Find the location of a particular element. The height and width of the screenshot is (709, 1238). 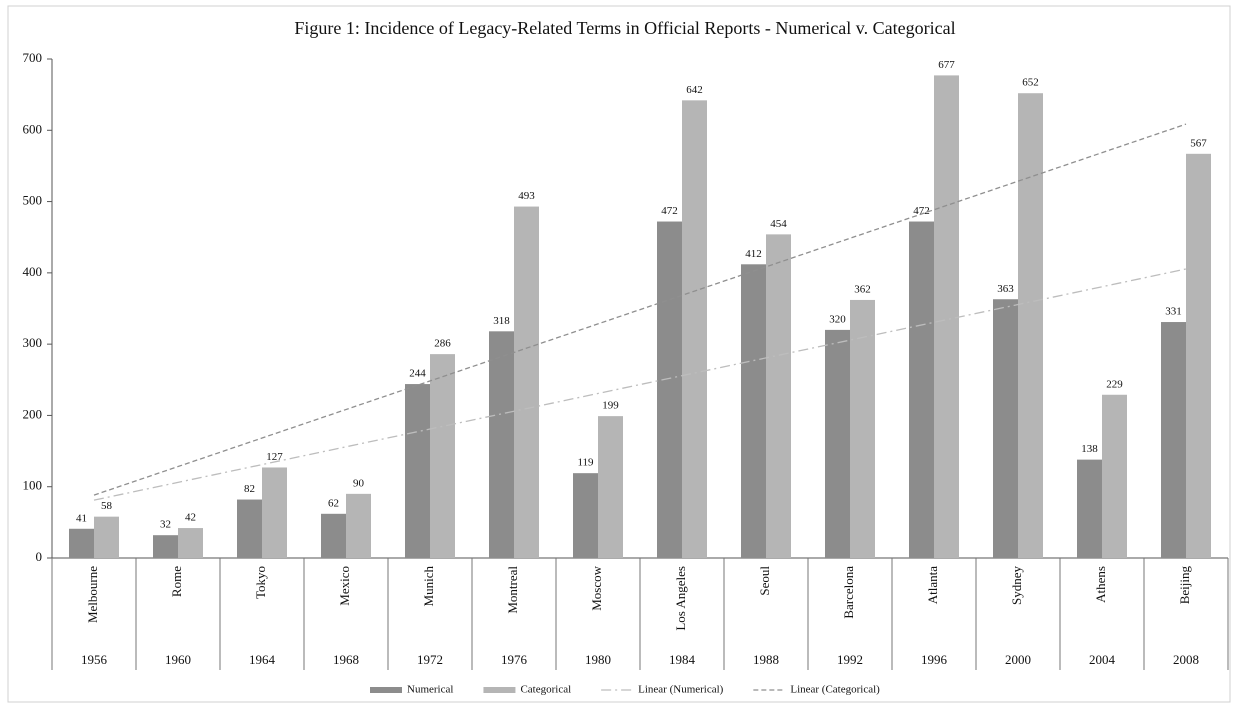

data-label: 286 is located at coordinates (442, 344).